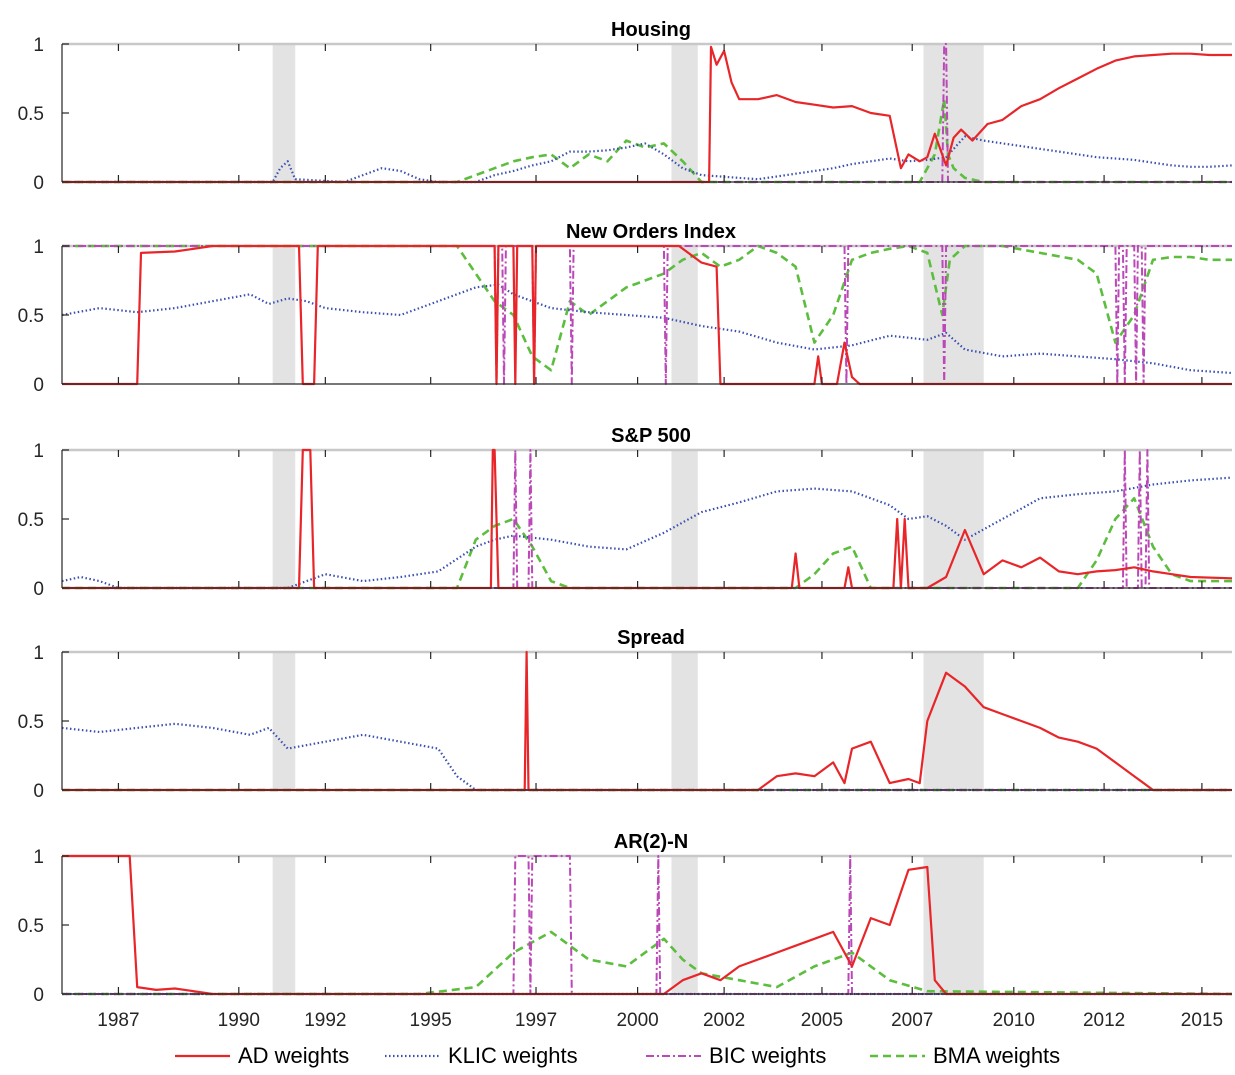 This screenshot has width=1235, height=1075. I want to click on legend-label: BIC weights, so click(767, 1055).